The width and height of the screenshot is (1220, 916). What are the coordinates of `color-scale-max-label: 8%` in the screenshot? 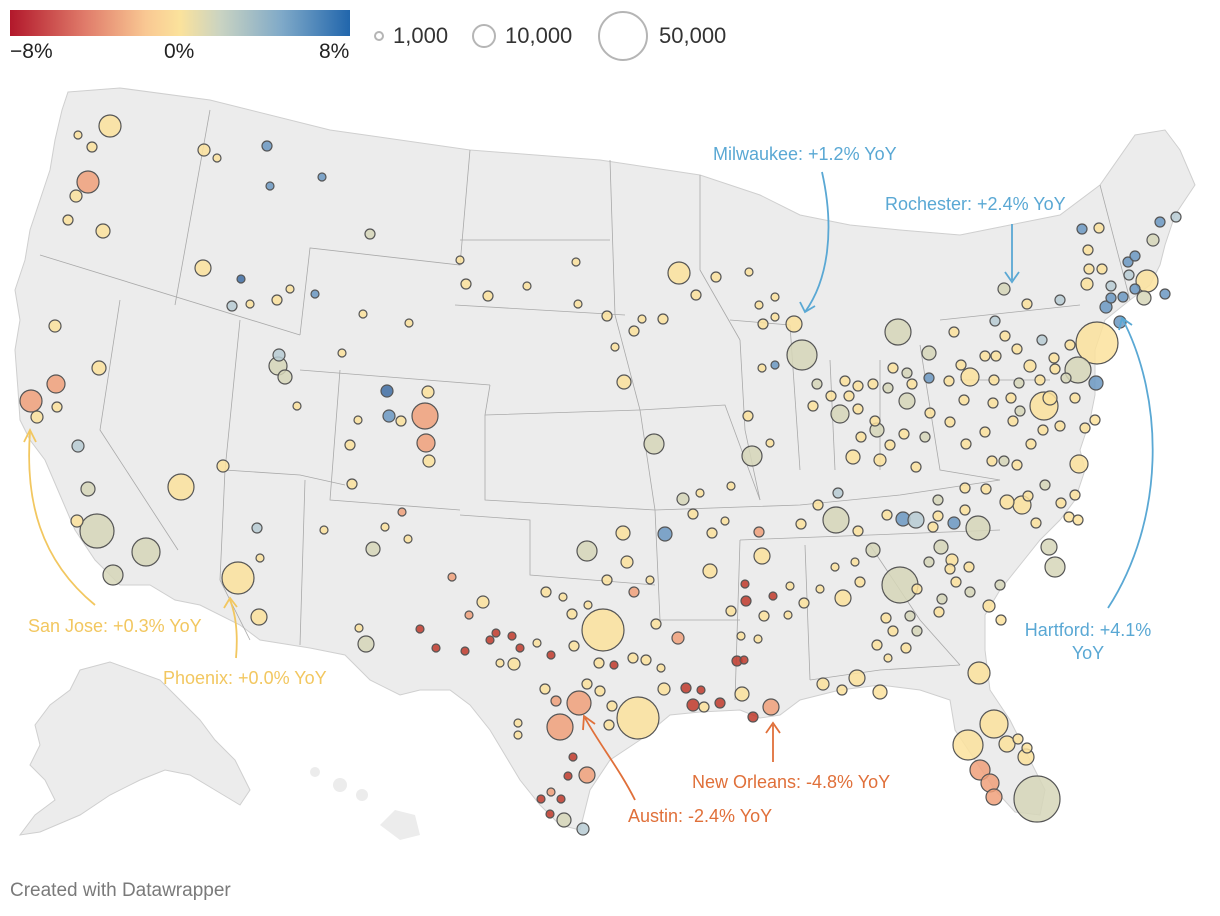 It's located at (334, 51).